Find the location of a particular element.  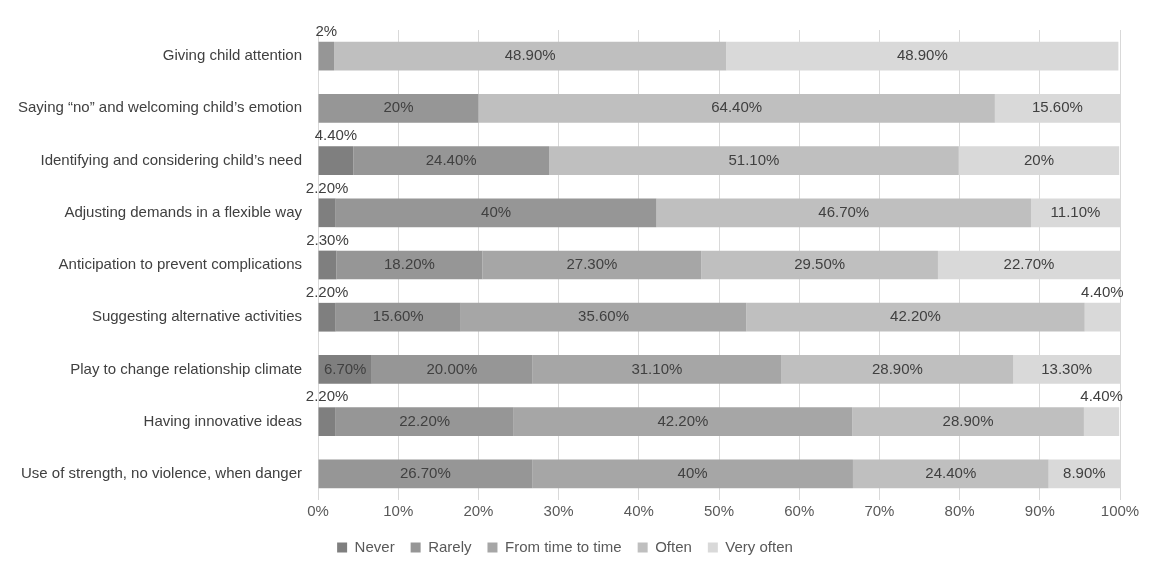

x-tick-label: 80% is located at coordinates (959, 511).